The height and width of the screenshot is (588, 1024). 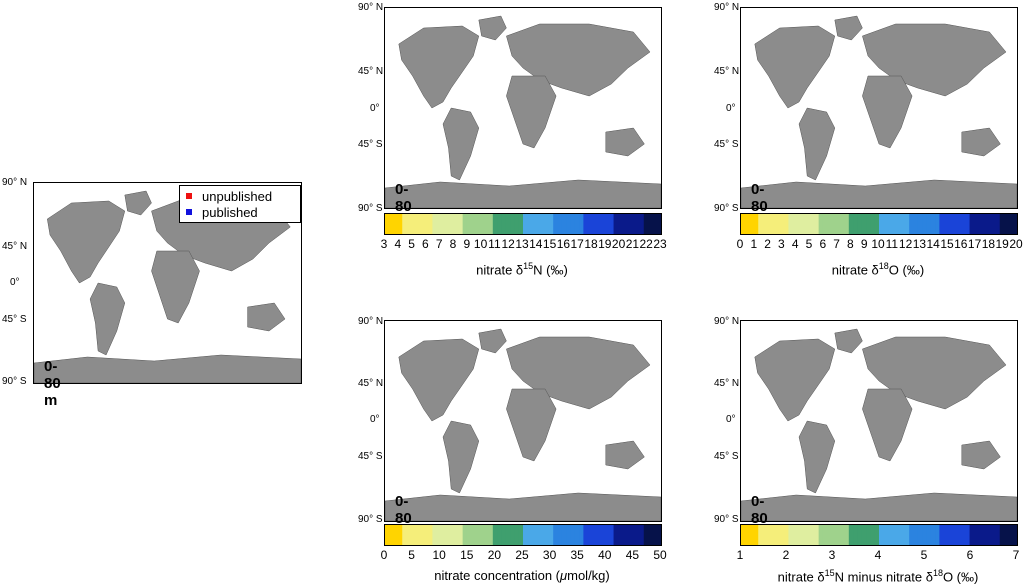 What do you see at coordinates (632, 244) in the screenshot?
I see `colorbar-tick-label: 21` at bounding box center [632, 244].